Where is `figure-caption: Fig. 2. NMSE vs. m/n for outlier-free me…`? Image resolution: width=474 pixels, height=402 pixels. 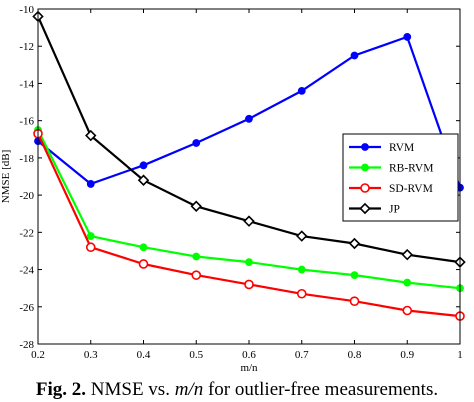
figure-caption: Fig. 2. NMSE vs. m/n for outlier-free me… is located at coordinates (237, 390).